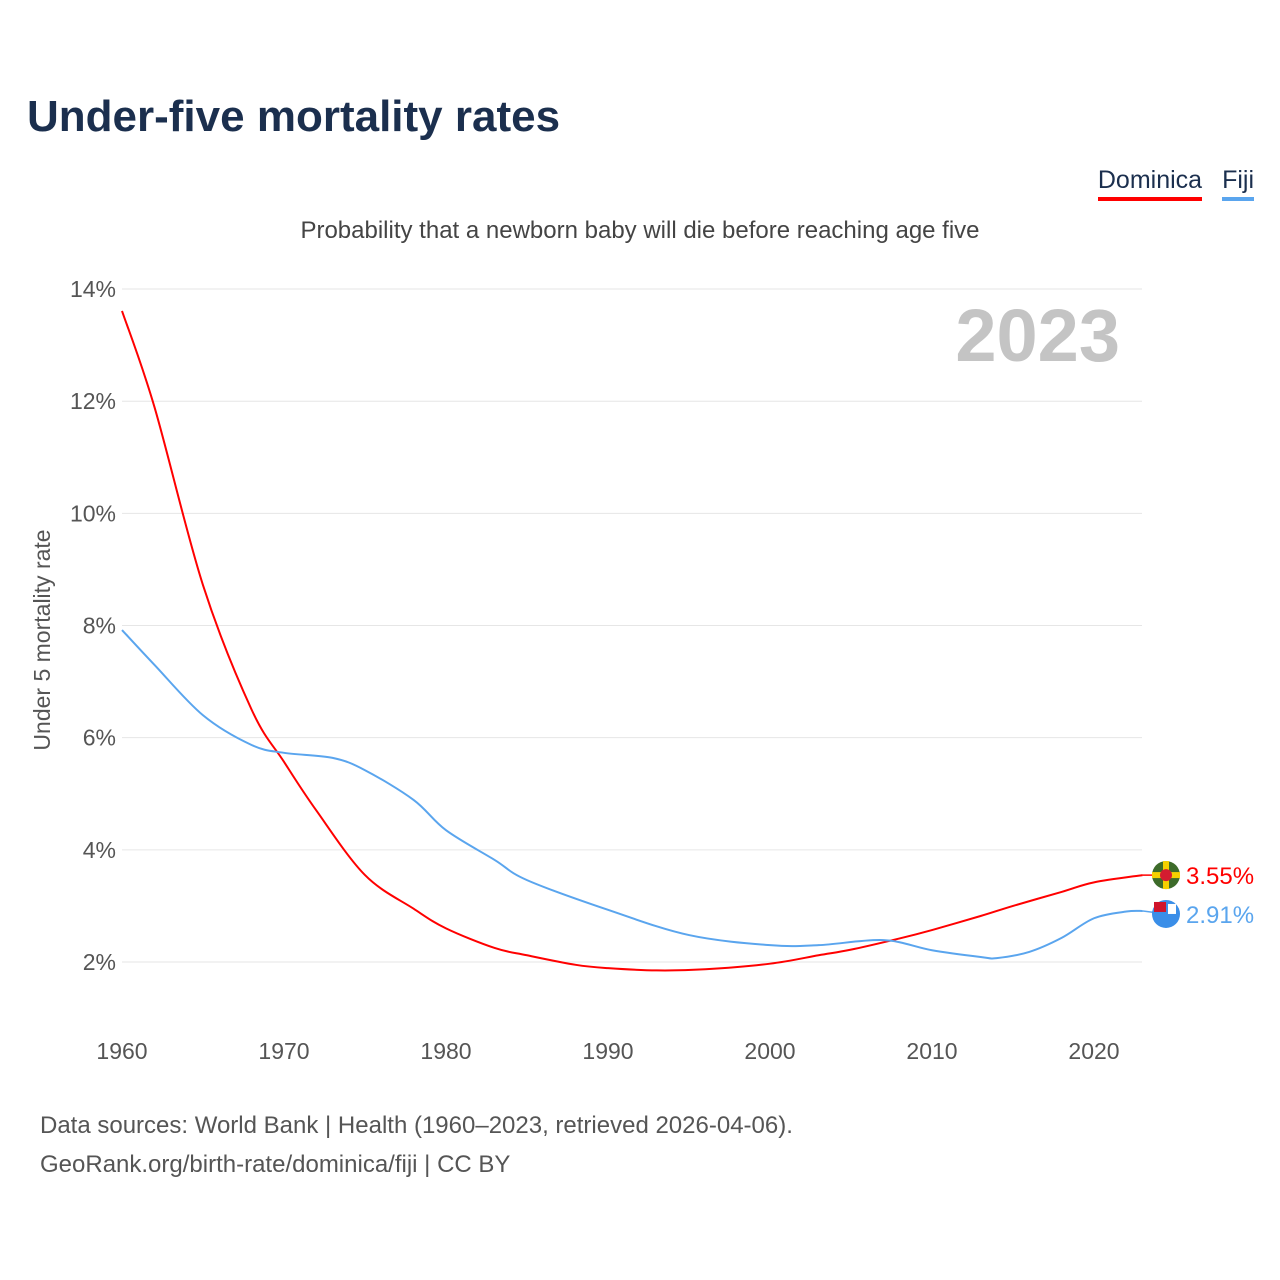 The height and width of the screenshot is (1280, 1280). What do you see at coordinates (283, 1051) in the screenshot?
I see `x-tick-label: 1970` at bounding box center [283, 1051].